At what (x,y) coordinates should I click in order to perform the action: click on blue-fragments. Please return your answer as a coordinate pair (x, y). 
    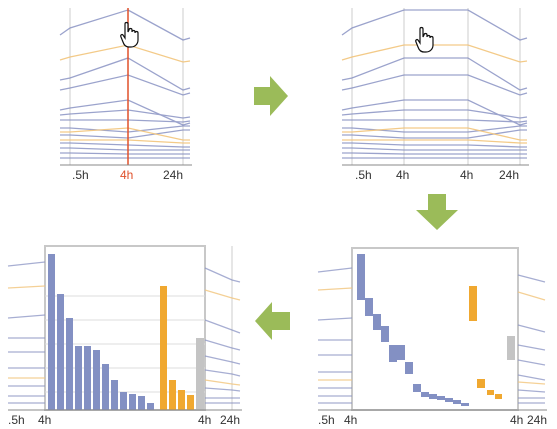
    Looking at the image, I should click on (413, 330).